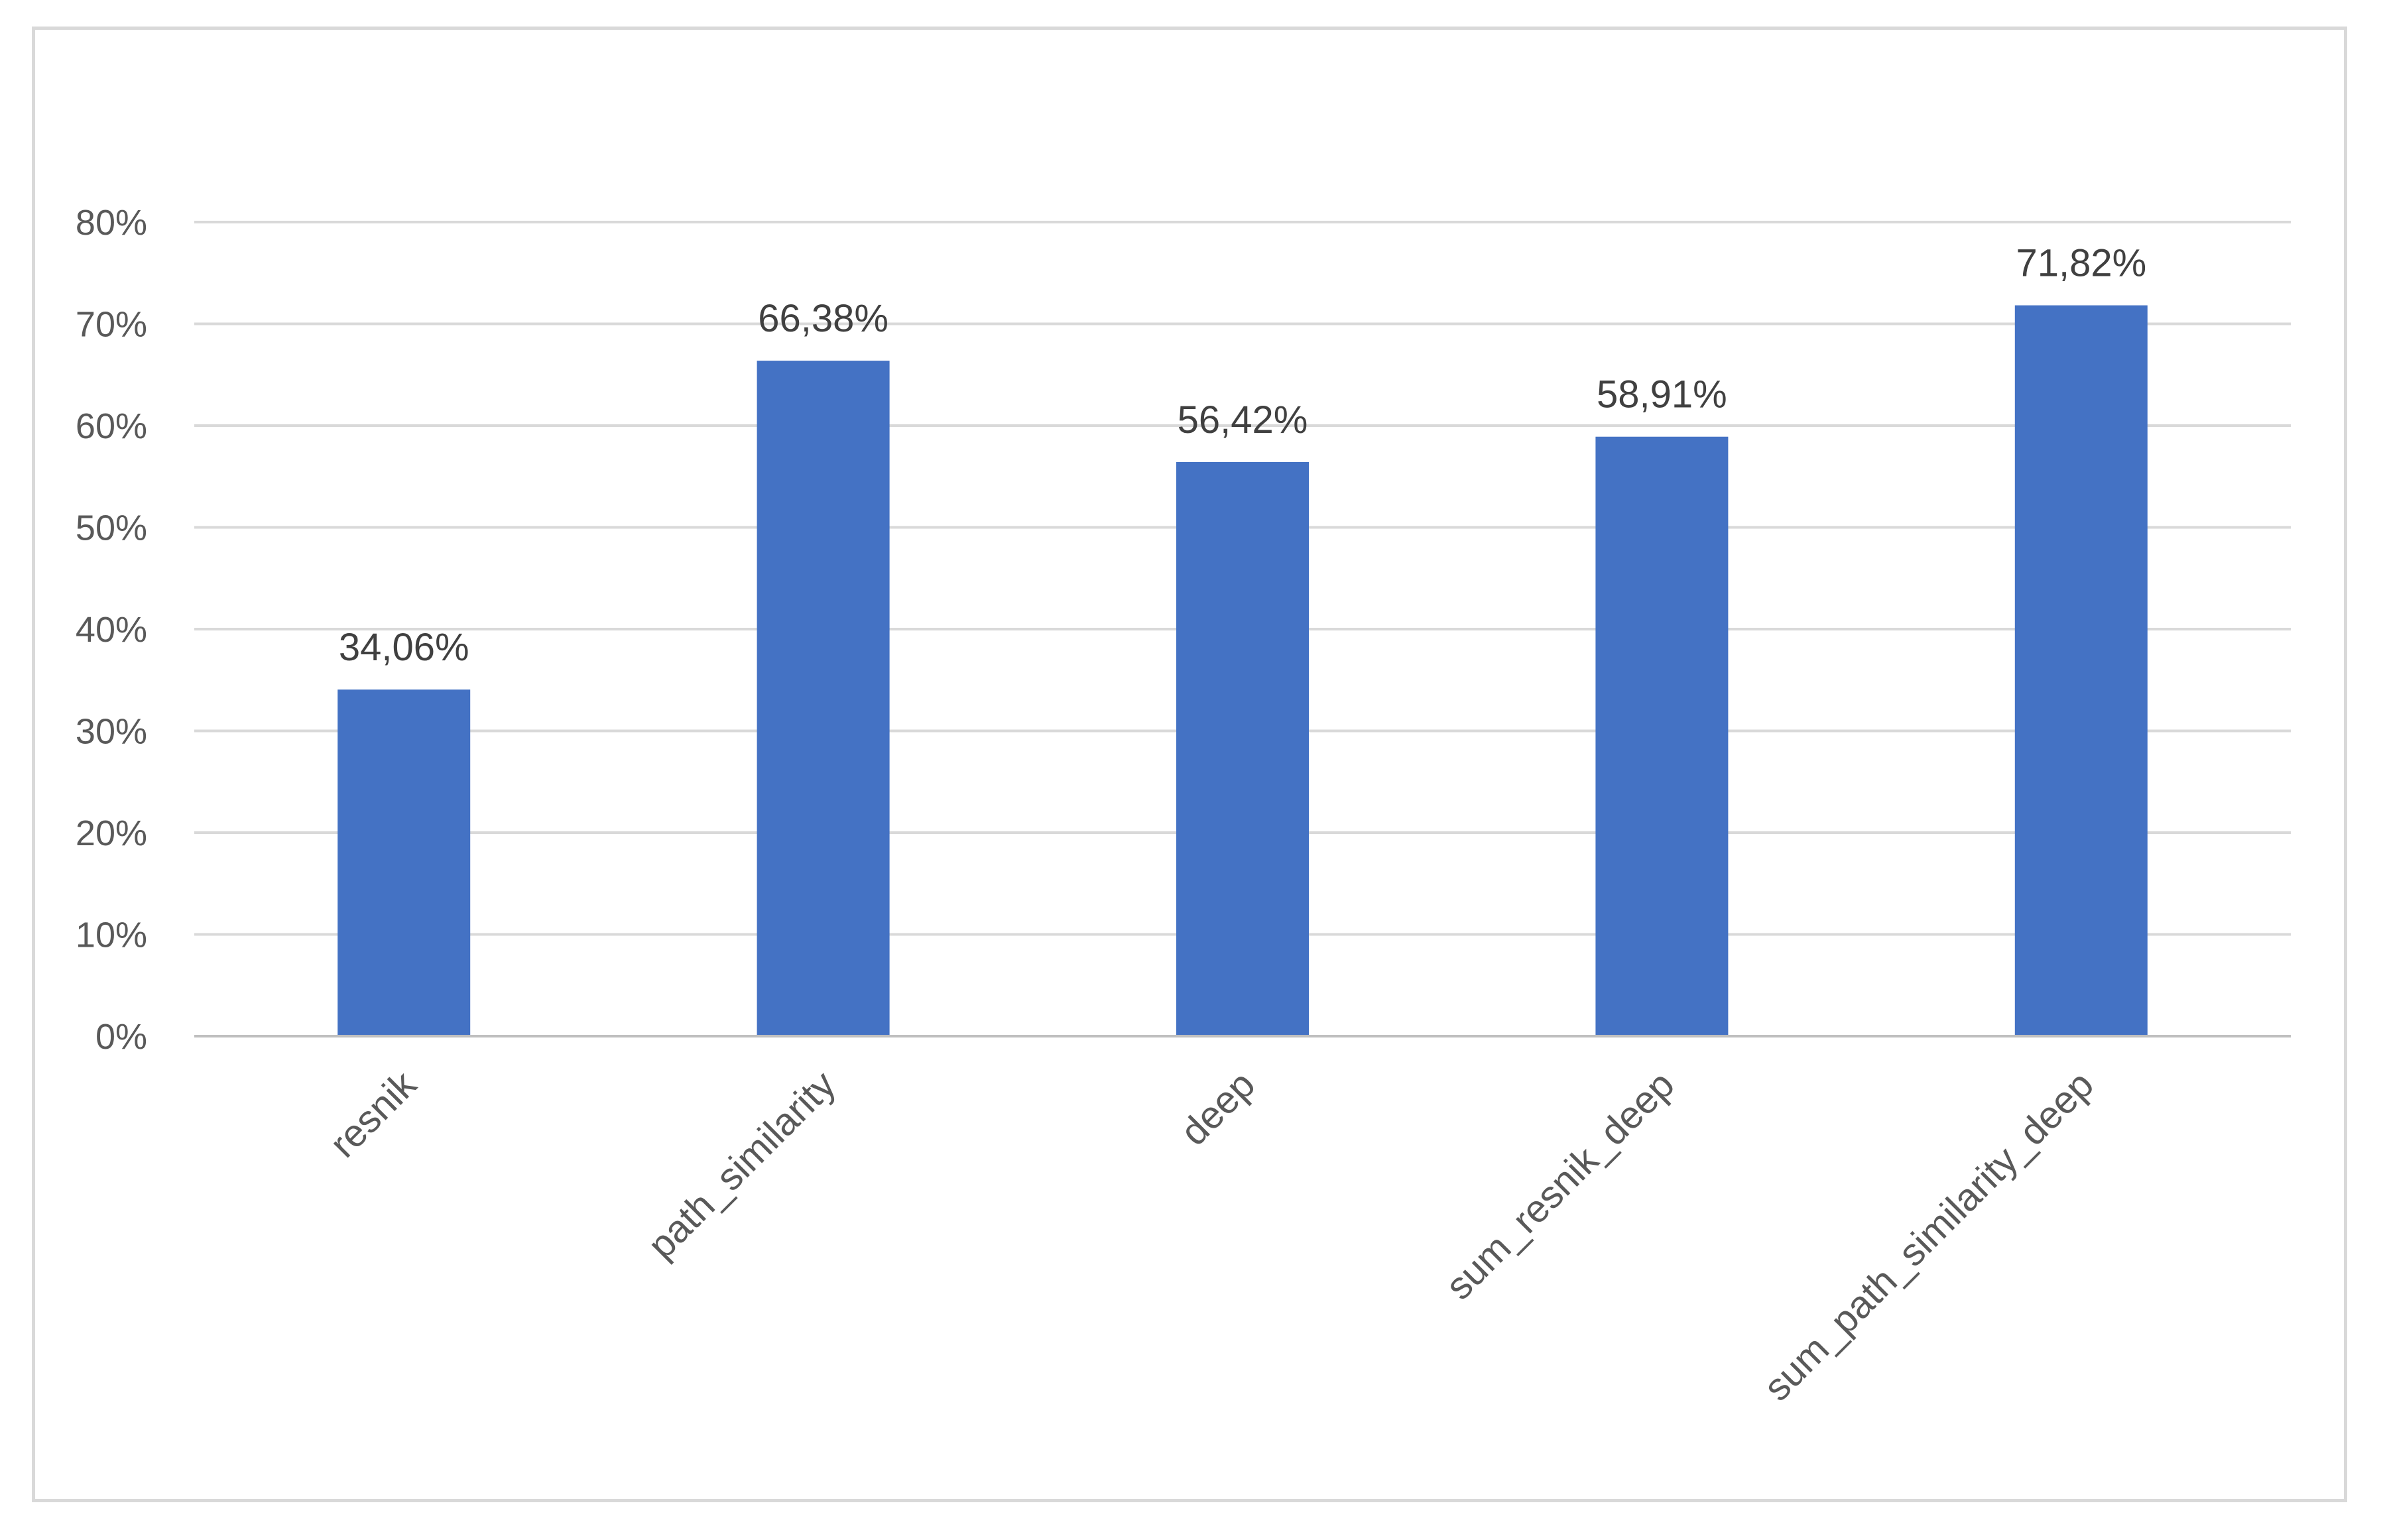 The height and width of the screenshot is (1540, 2383). I want to click on x-tick-label: resnik, so click(374, 1114).